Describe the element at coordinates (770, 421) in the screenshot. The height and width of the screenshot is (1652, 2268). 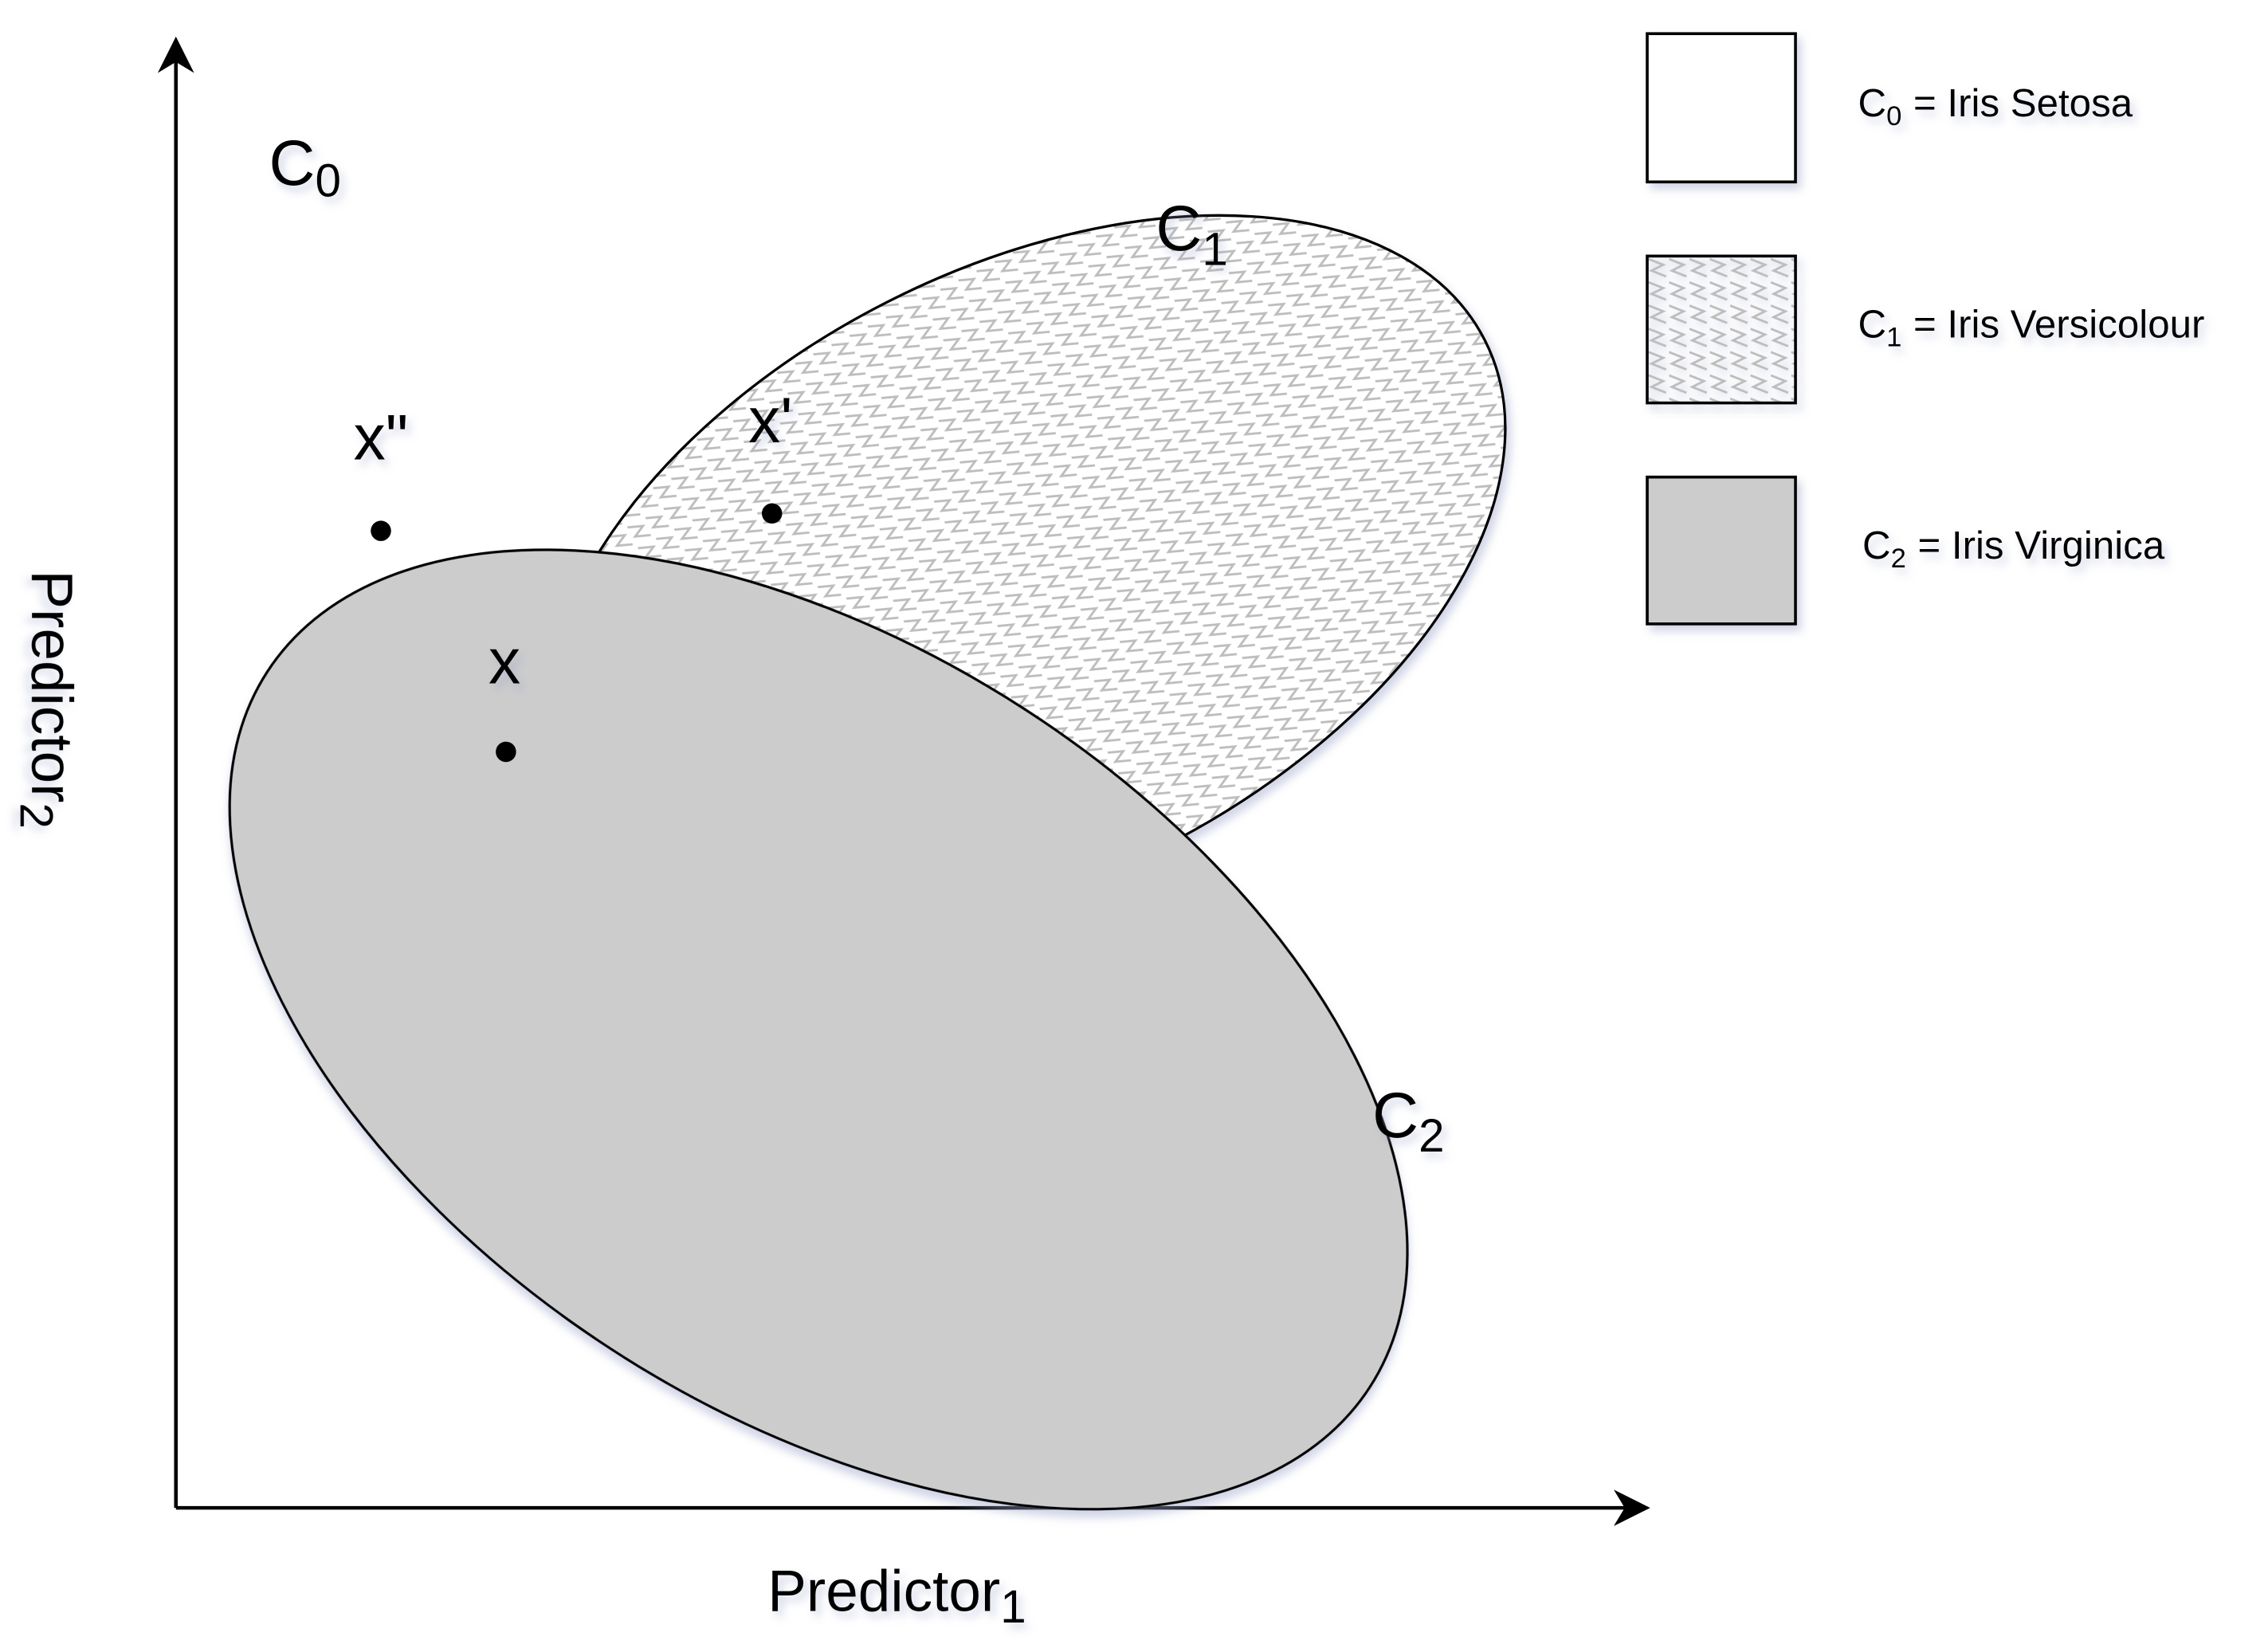
I see `point-label: x'` at that location.